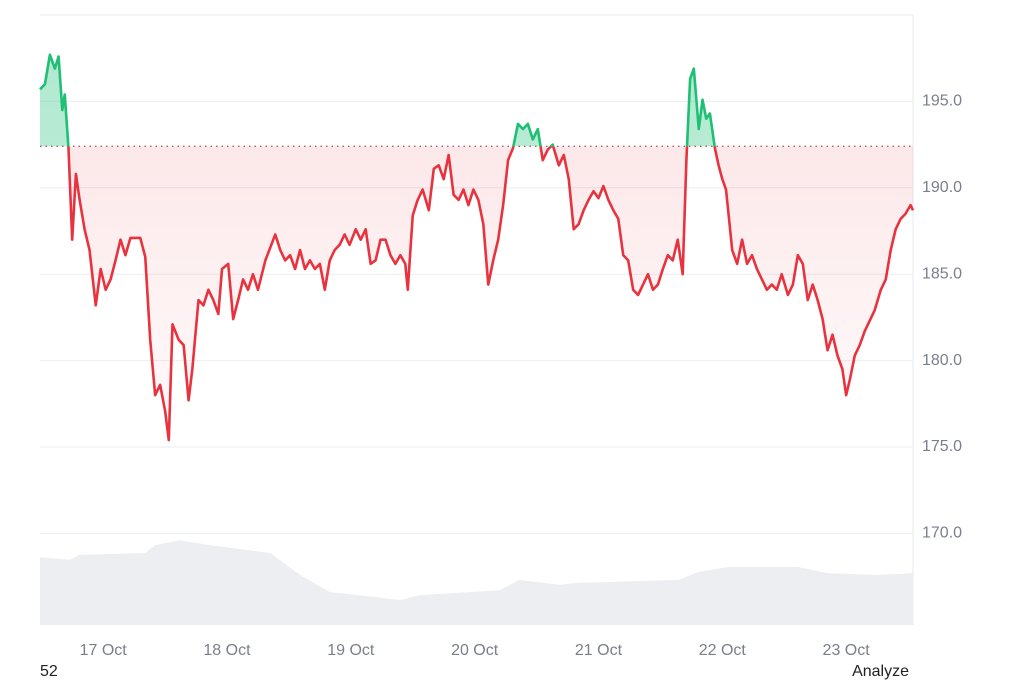  I want to click on y-tick-label: 180.0, so click(942, 360).